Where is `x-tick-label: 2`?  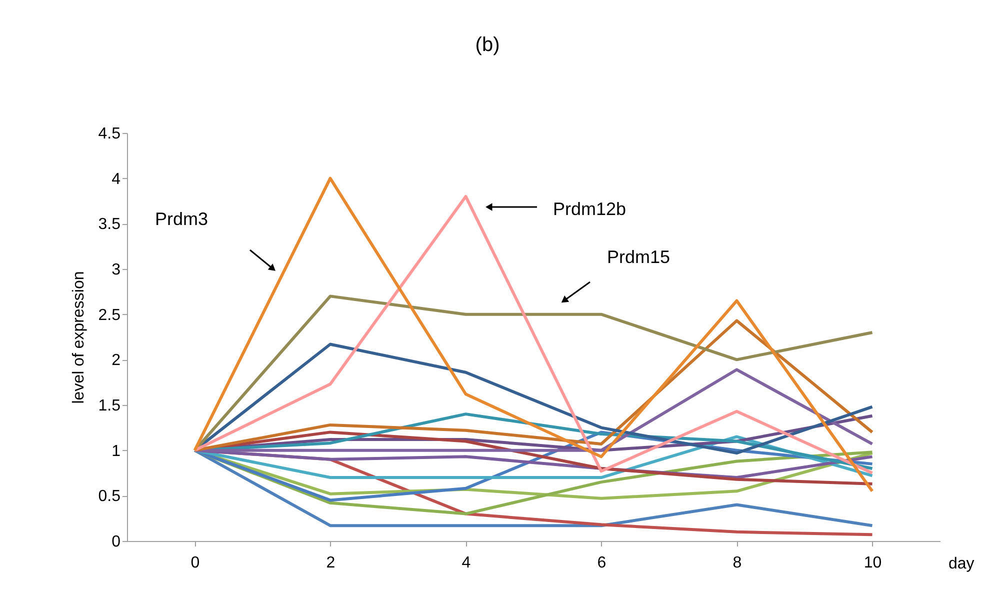 x-tick-label: 2 is located at coordinates (331, 563).